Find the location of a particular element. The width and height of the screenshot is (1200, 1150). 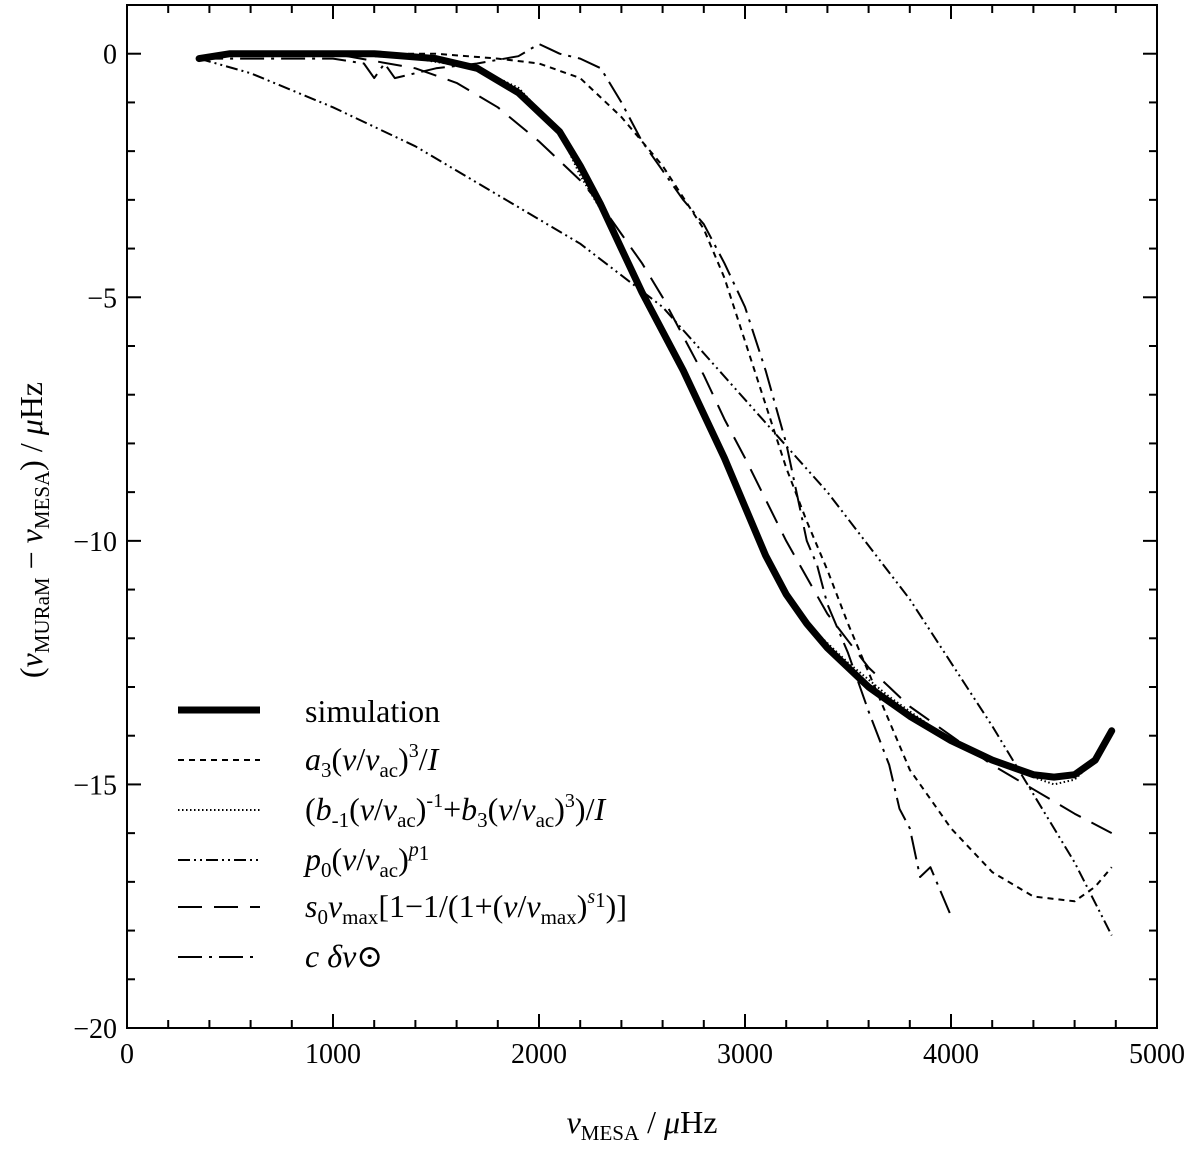

y-tick-label: −10 is located at coordinates (95, 542).